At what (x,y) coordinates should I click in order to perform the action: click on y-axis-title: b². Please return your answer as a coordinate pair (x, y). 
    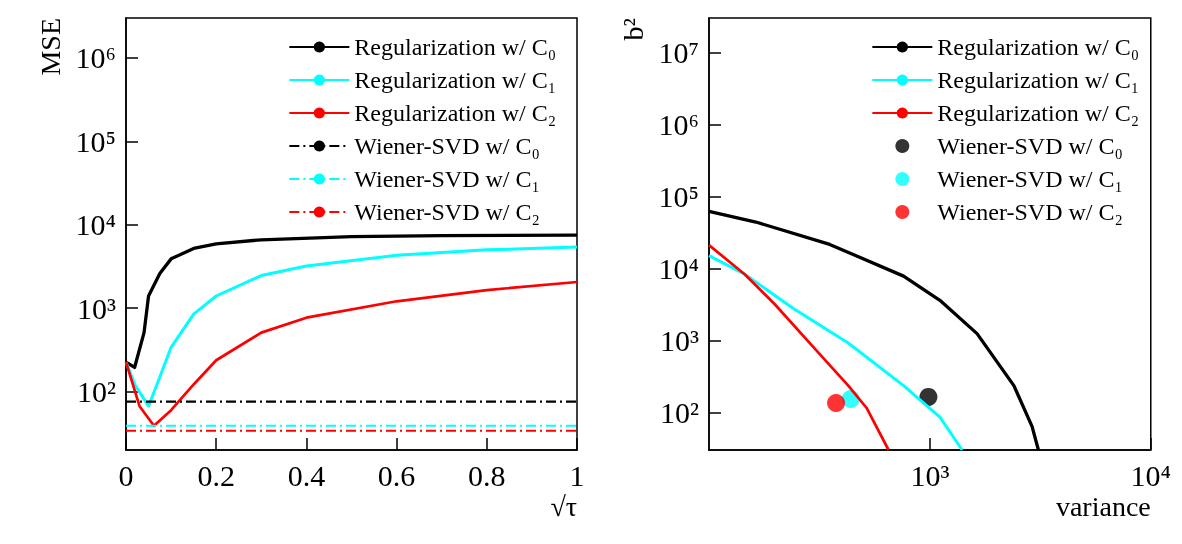
    Looking at the image, I should click on (633, 29).